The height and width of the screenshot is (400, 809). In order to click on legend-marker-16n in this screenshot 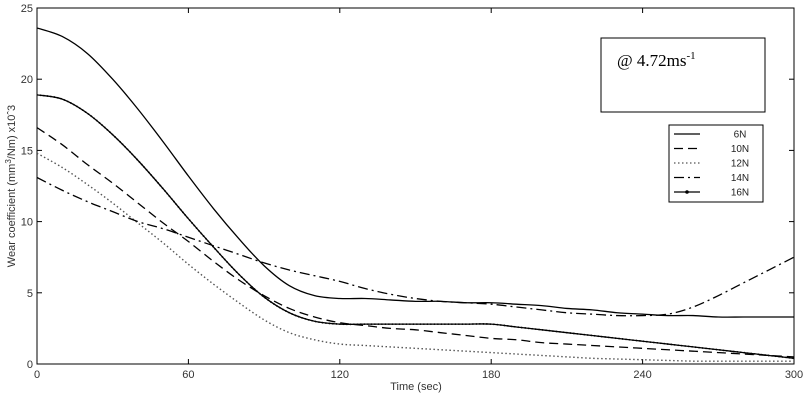, I will do `click(687, 192)`.